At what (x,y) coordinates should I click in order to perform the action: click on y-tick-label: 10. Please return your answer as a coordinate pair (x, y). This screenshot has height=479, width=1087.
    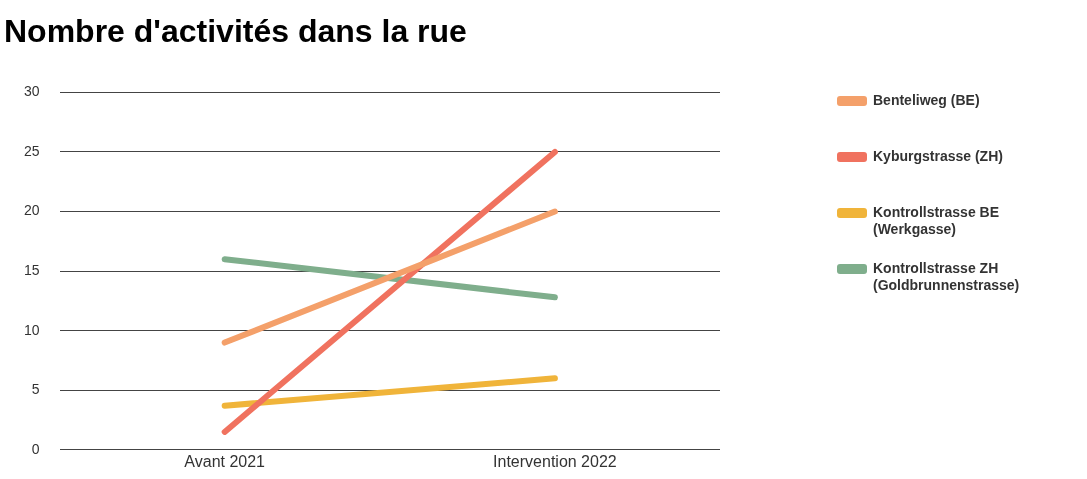
    Looking at the image, I should click on (31, 329).